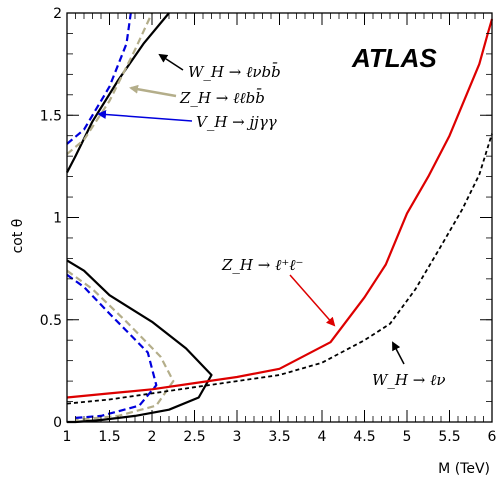 This screenshot has height=485, width=501. Describe the element at coordinates (364, 437) in the screenshot. I see `x-tick-label-7: 4.5` at that location.